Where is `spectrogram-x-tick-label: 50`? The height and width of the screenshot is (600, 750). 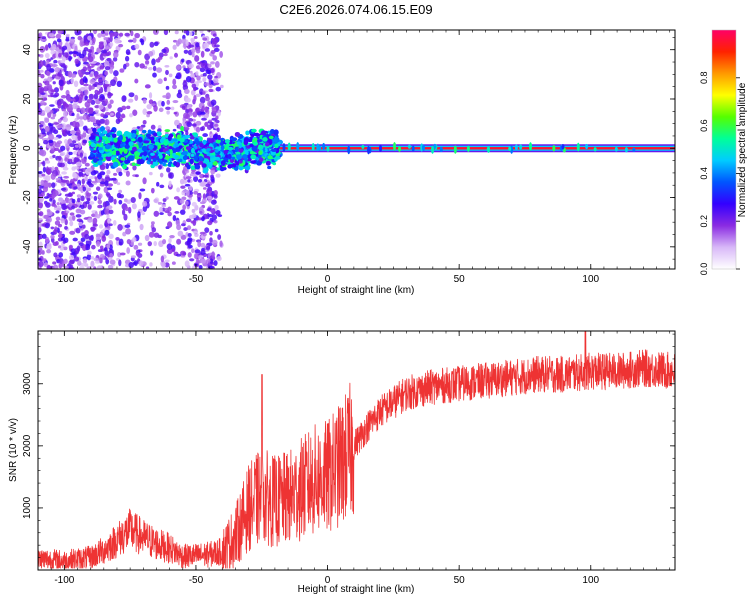
spectrogram-x-tick-label: 50 is located at coordinates (460, 279).